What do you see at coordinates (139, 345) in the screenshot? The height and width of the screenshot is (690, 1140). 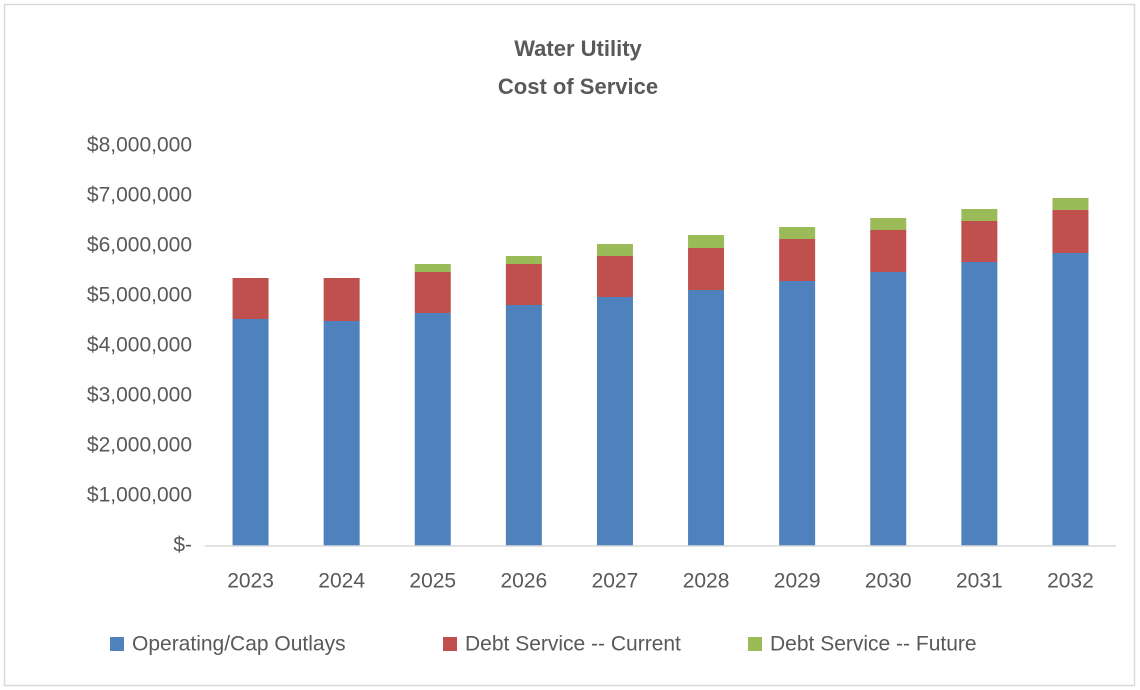 I see `y-tick-label: $4,000,000` at bounding box center [139, 345].